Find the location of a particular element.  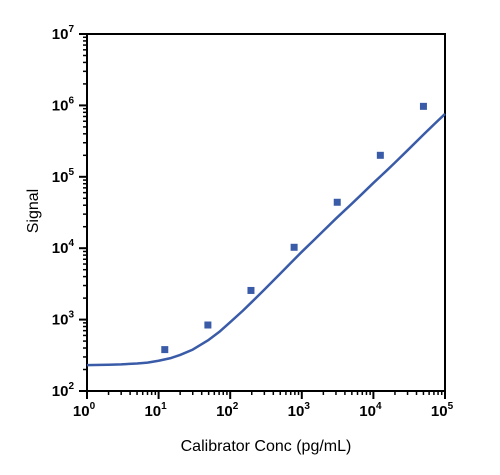

y-tick-label: 10⁵ is located at coordinates (63, 176).